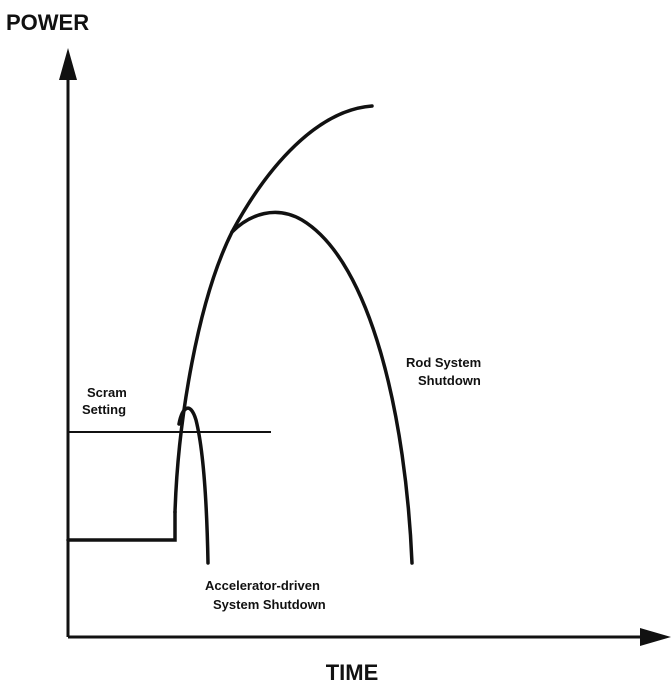 Image resolution: width=671 pixels, height=684 pixels. Describe the element at coordinates (269, 604) in the screenshot. I see `accelerator-label: System Shutdown` at that location.